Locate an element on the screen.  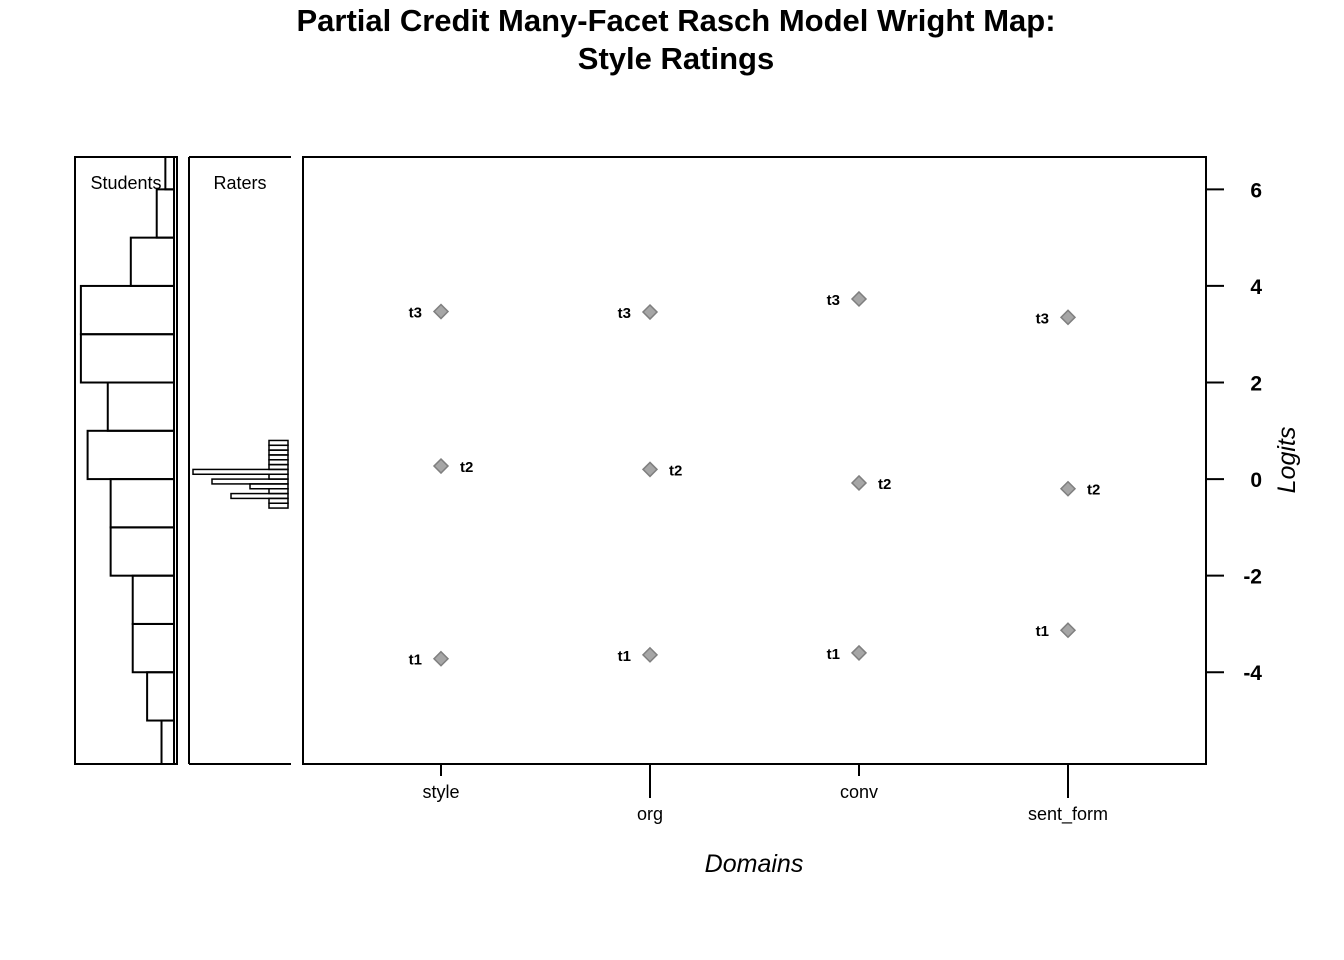
point-label-t3-org: t3 is located at coordinates (624, 313).